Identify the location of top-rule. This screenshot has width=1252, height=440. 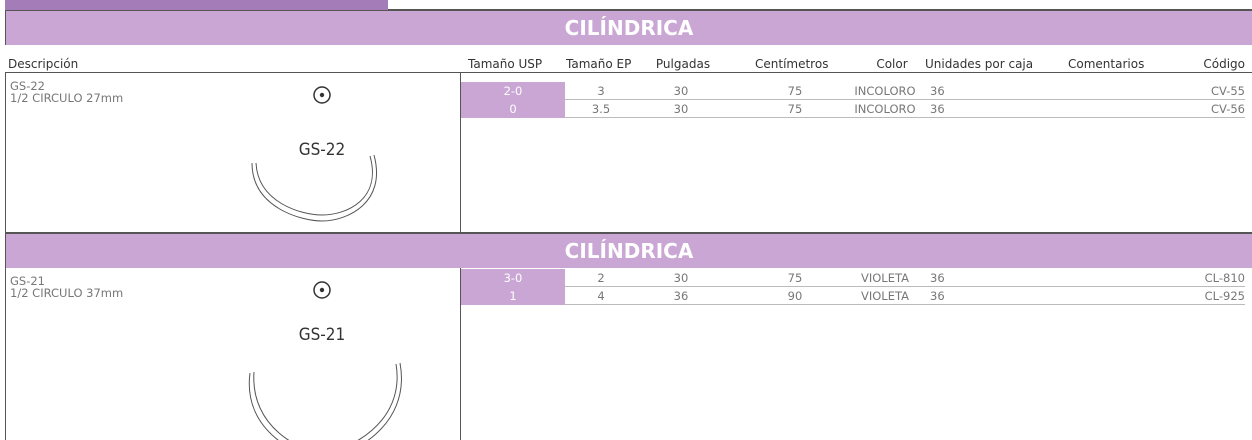
(820, 9).